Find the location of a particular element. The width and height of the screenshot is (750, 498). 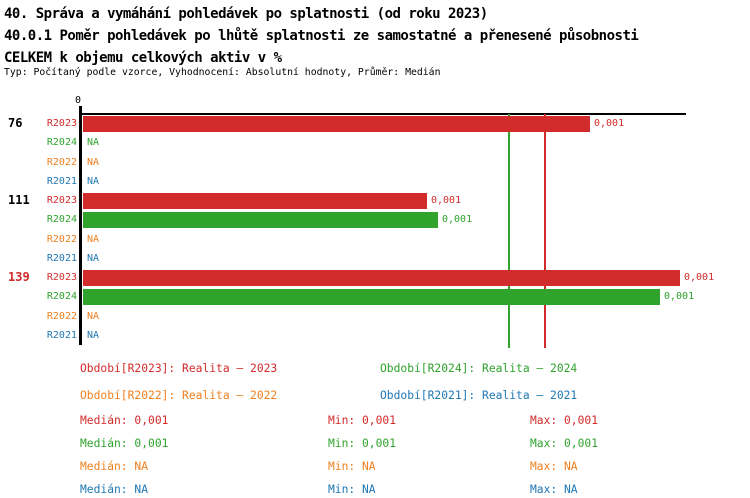

stat-min-r2021: Min: NA is located at coordinates (352, 489).